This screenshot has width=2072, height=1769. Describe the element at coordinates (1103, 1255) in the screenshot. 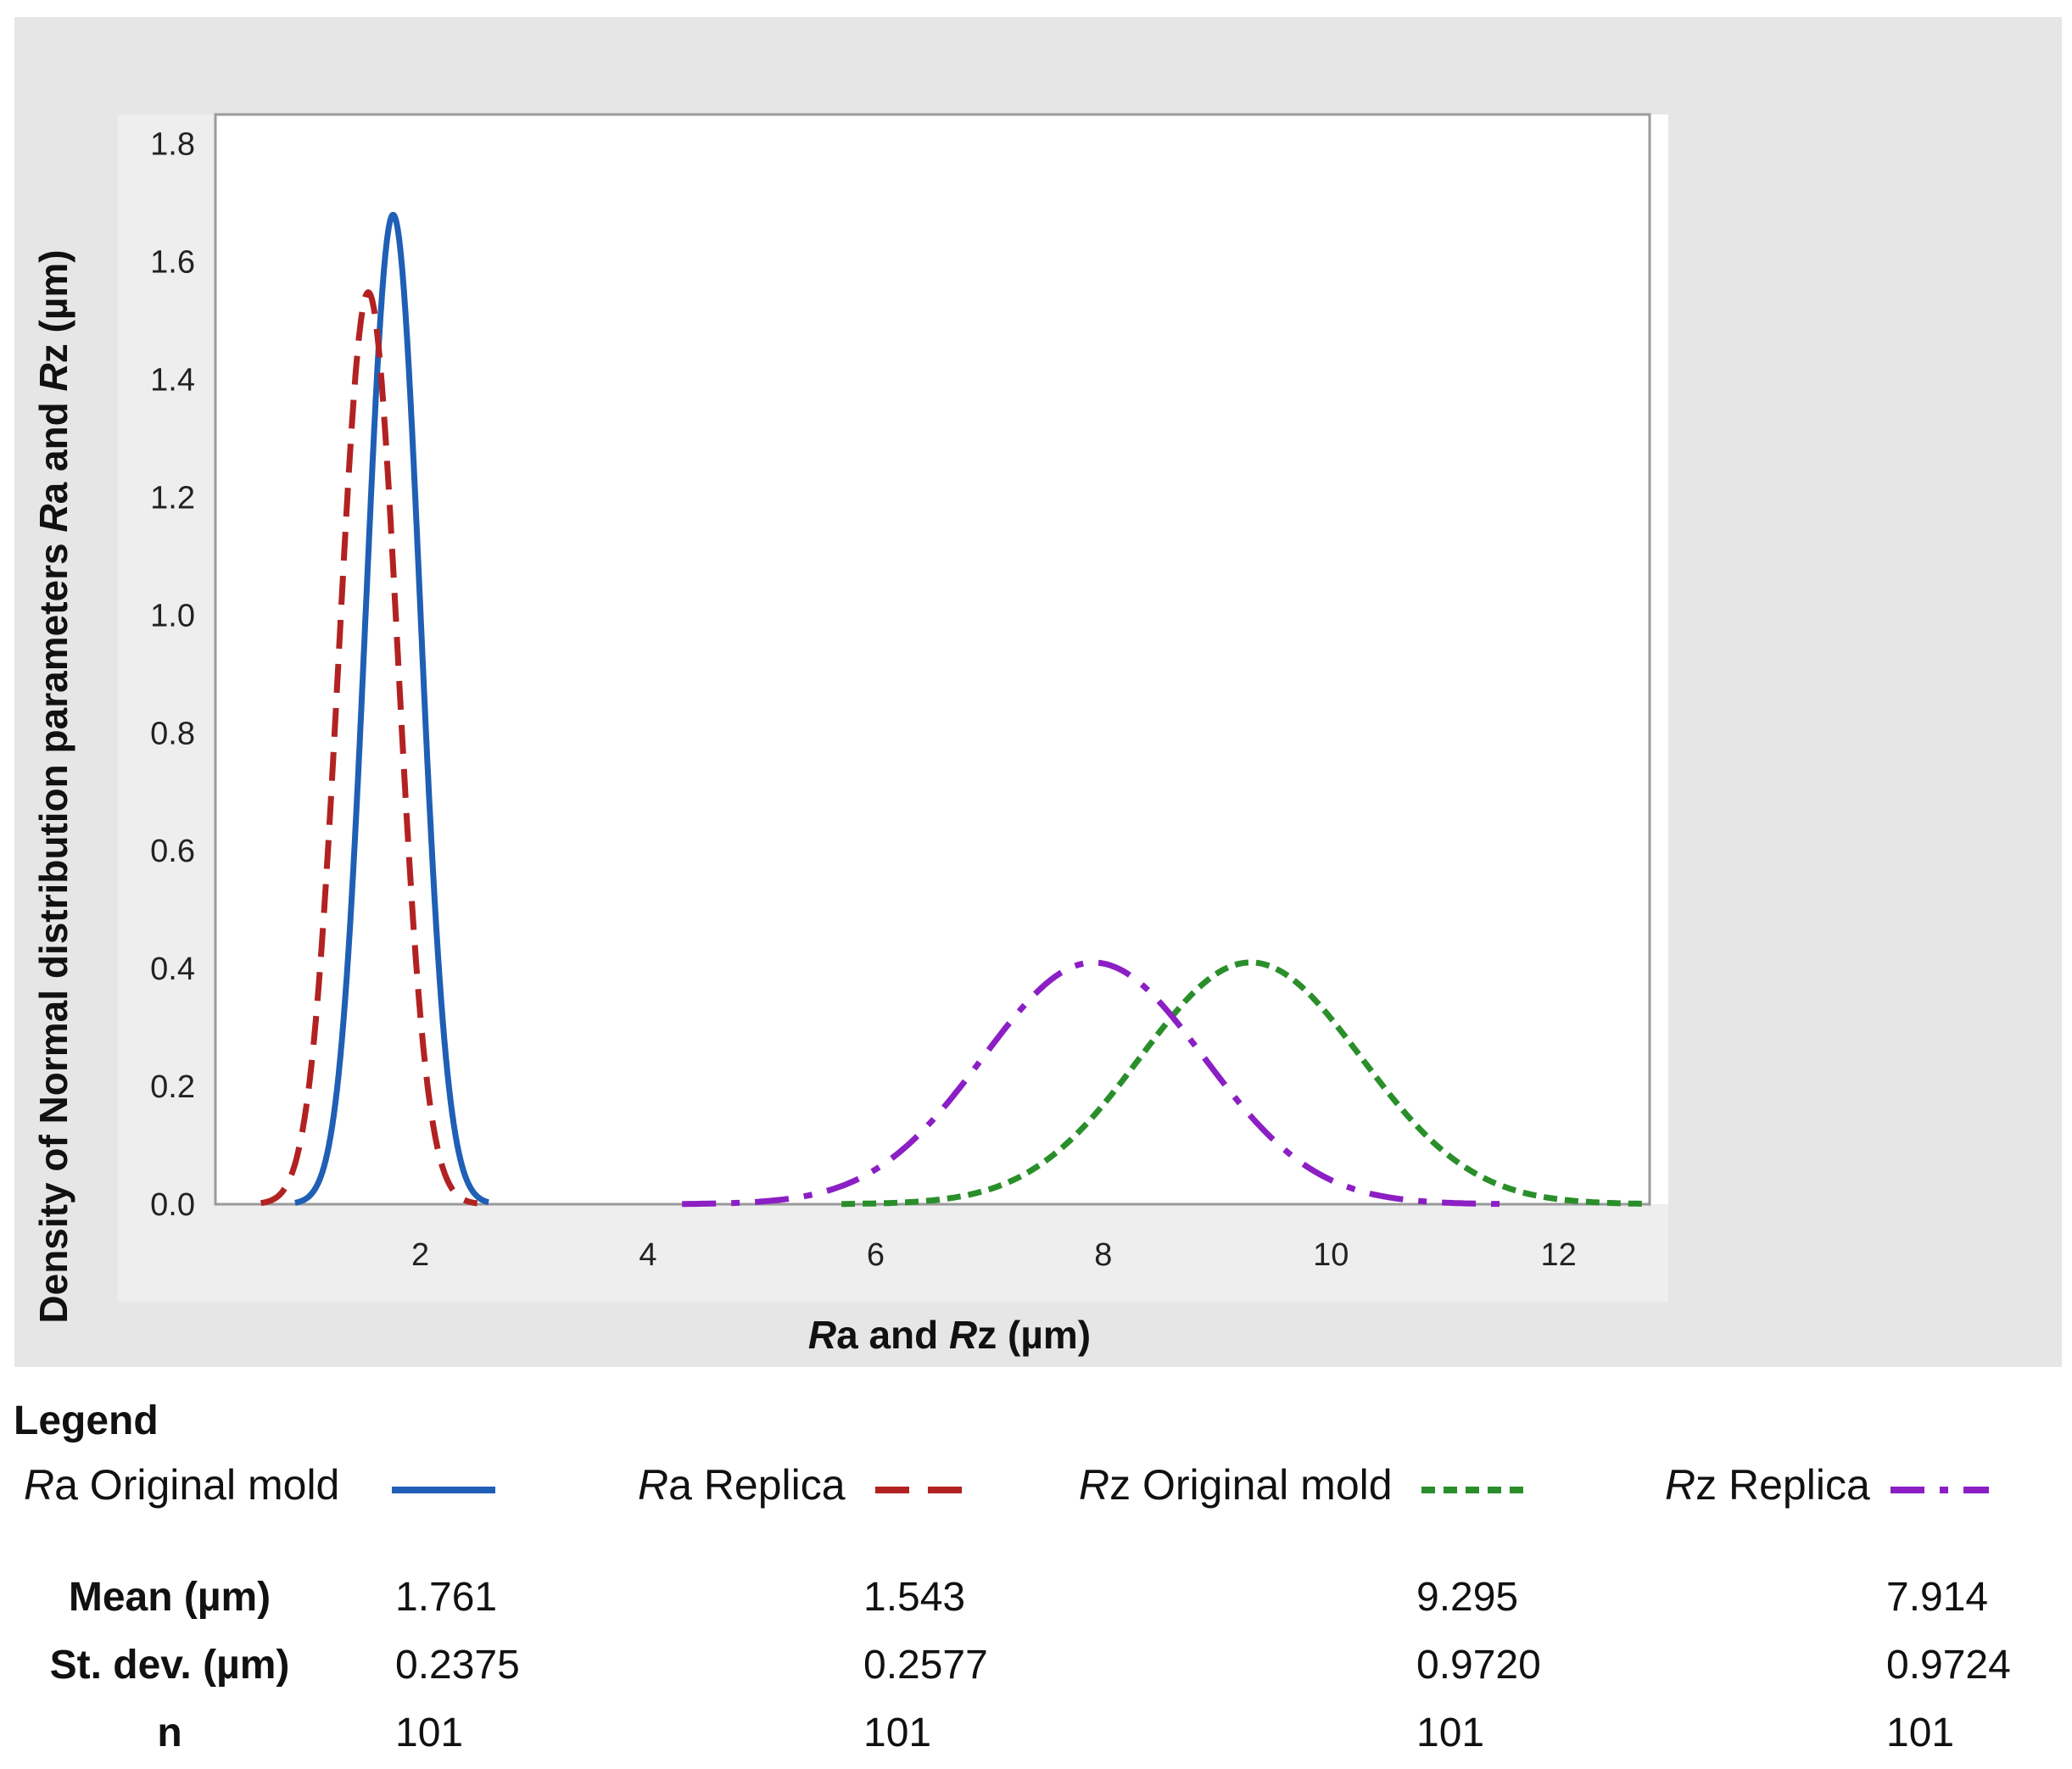

I see `x-tick-label: 8` at that location.